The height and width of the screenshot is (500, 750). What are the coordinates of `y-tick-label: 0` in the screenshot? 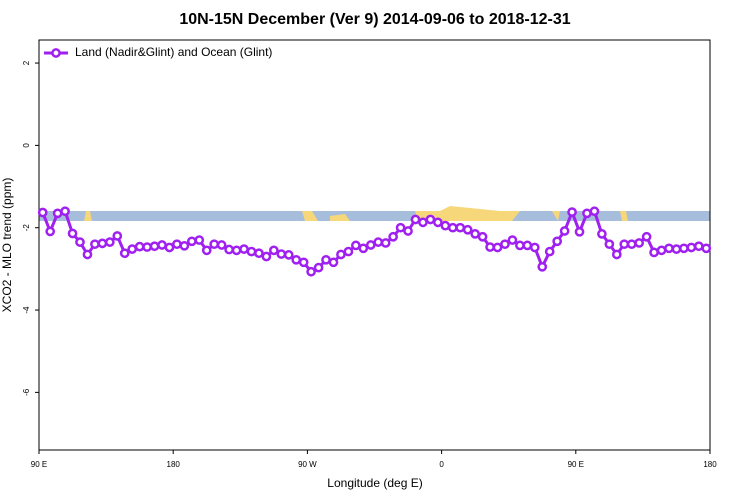 It's located at (26, 145).